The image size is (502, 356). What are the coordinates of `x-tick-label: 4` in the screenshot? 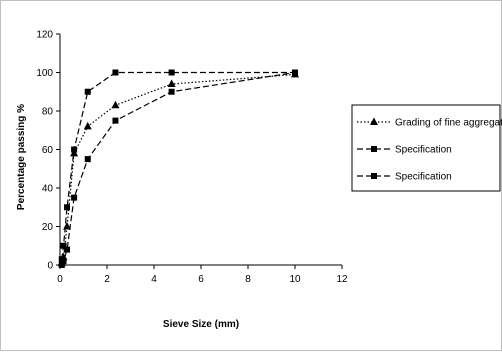 It's located at (154, 279).